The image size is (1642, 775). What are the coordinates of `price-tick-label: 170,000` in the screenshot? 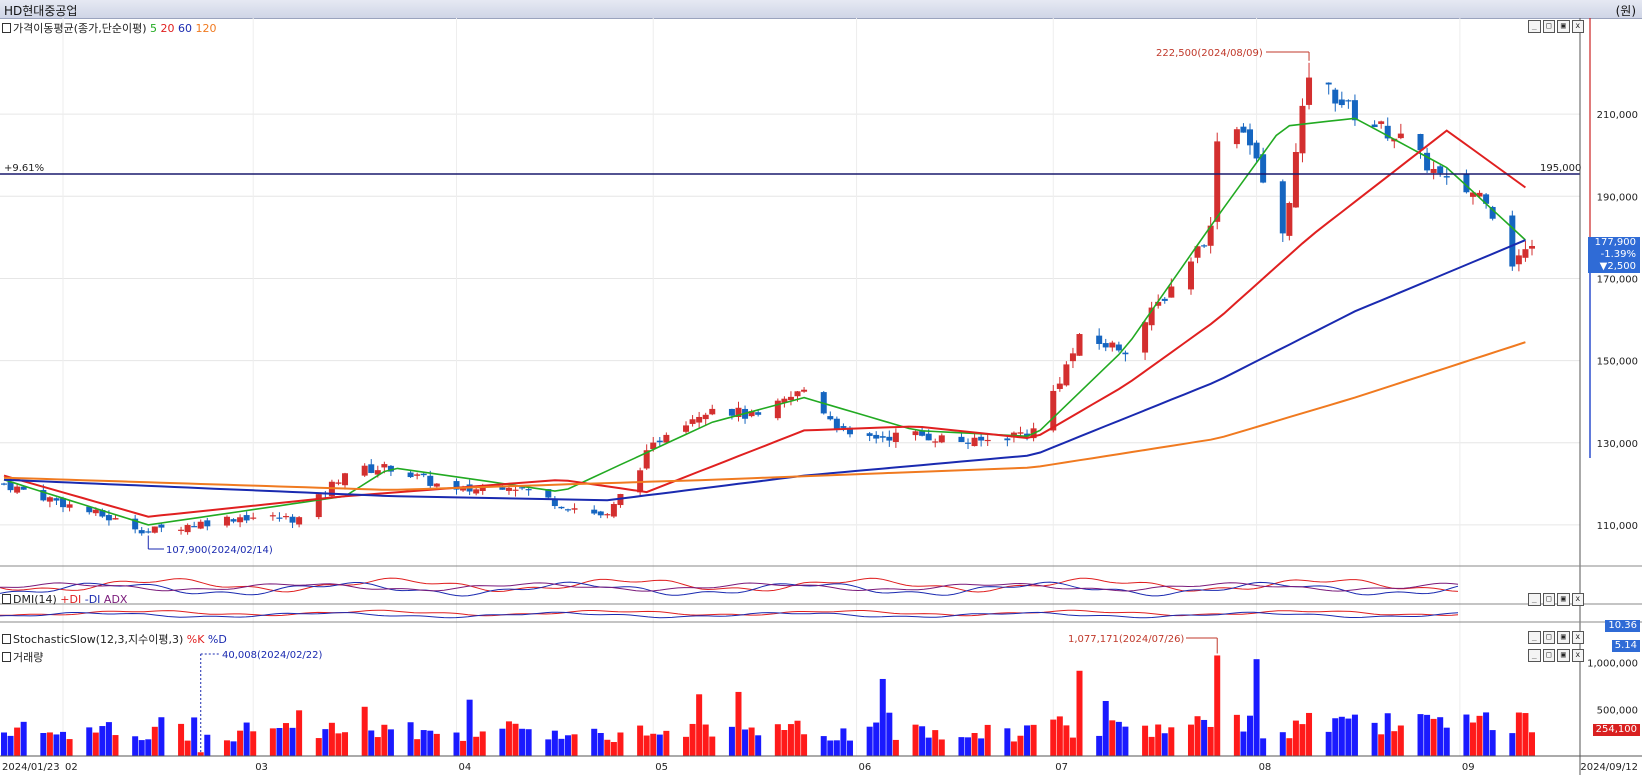 It's located at (1617, 279).